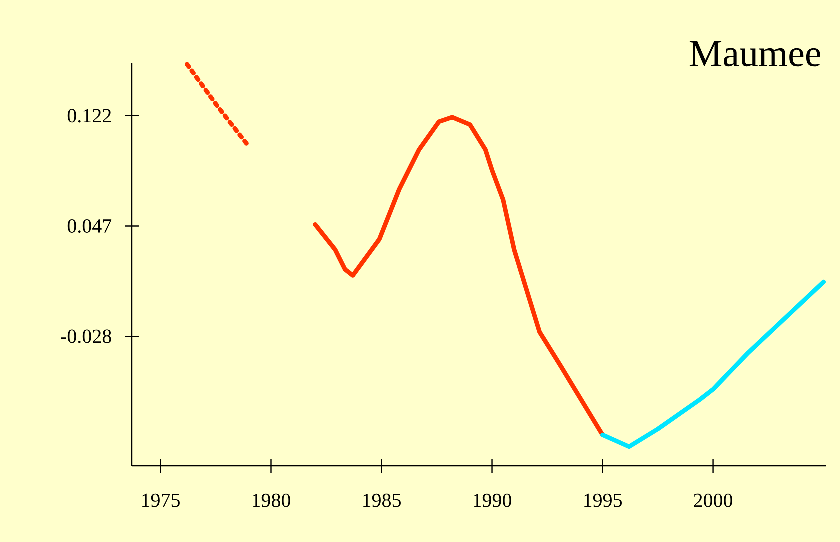  I want to click on x-tick-label: 1990, so click(493, 501).